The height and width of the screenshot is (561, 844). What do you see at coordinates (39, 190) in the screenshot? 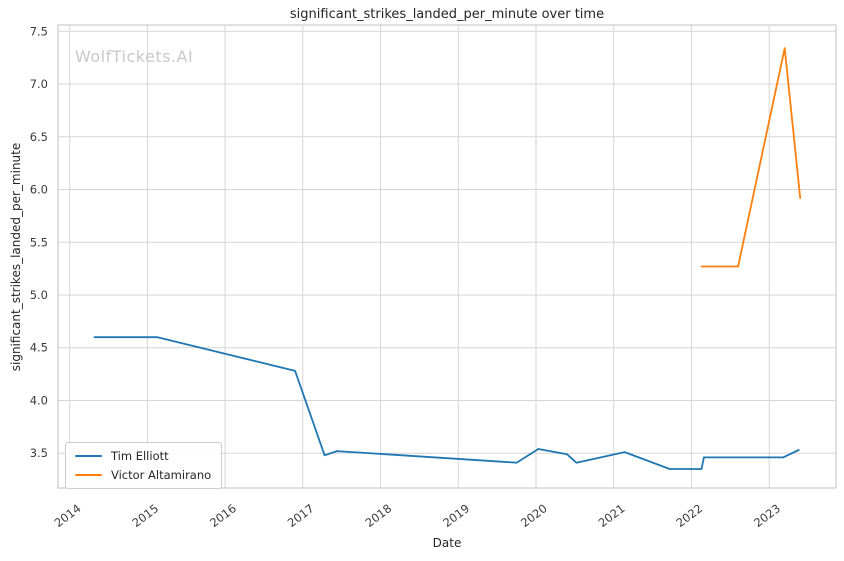
I see `y-tick-label: 6.0` at bounding box center [39, 190].